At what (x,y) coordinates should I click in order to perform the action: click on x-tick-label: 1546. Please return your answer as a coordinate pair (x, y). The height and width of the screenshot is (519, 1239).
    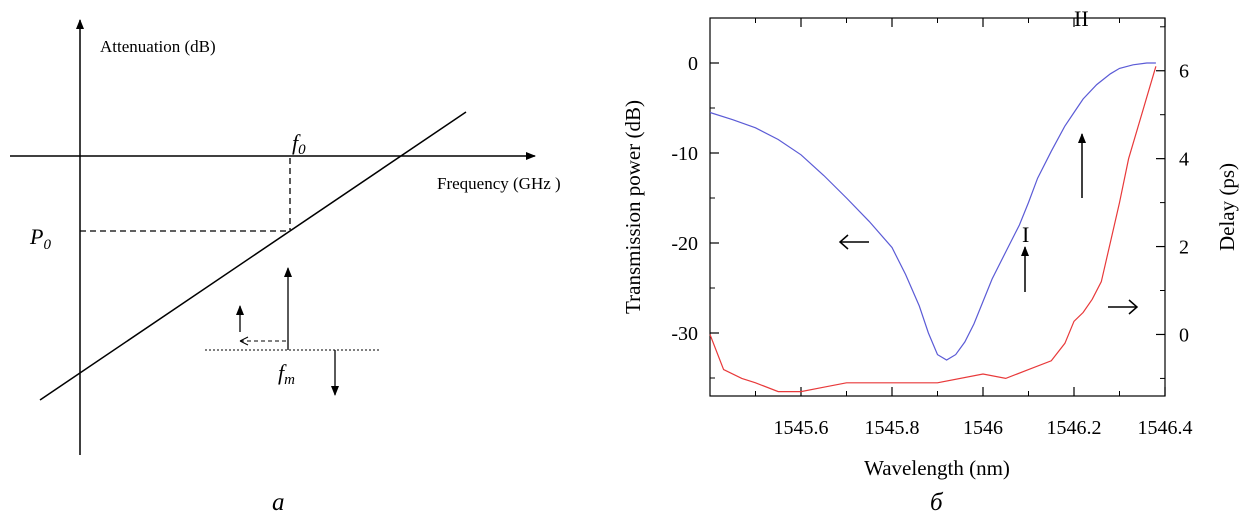
    Looking at the image, I should click on (983, 428).